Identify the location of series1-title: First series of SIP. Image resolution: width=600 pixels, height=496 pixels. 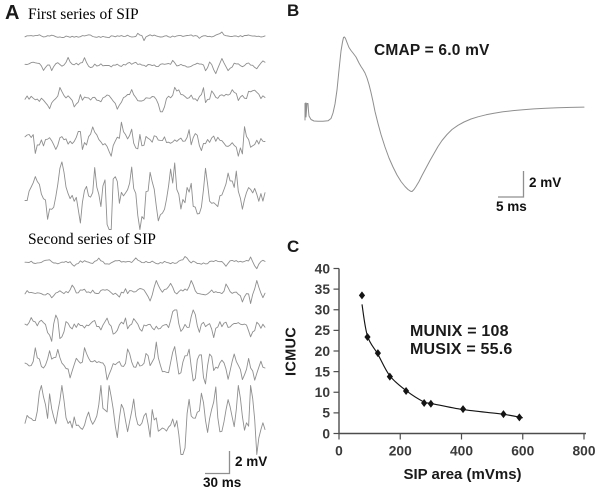
(83, 14).